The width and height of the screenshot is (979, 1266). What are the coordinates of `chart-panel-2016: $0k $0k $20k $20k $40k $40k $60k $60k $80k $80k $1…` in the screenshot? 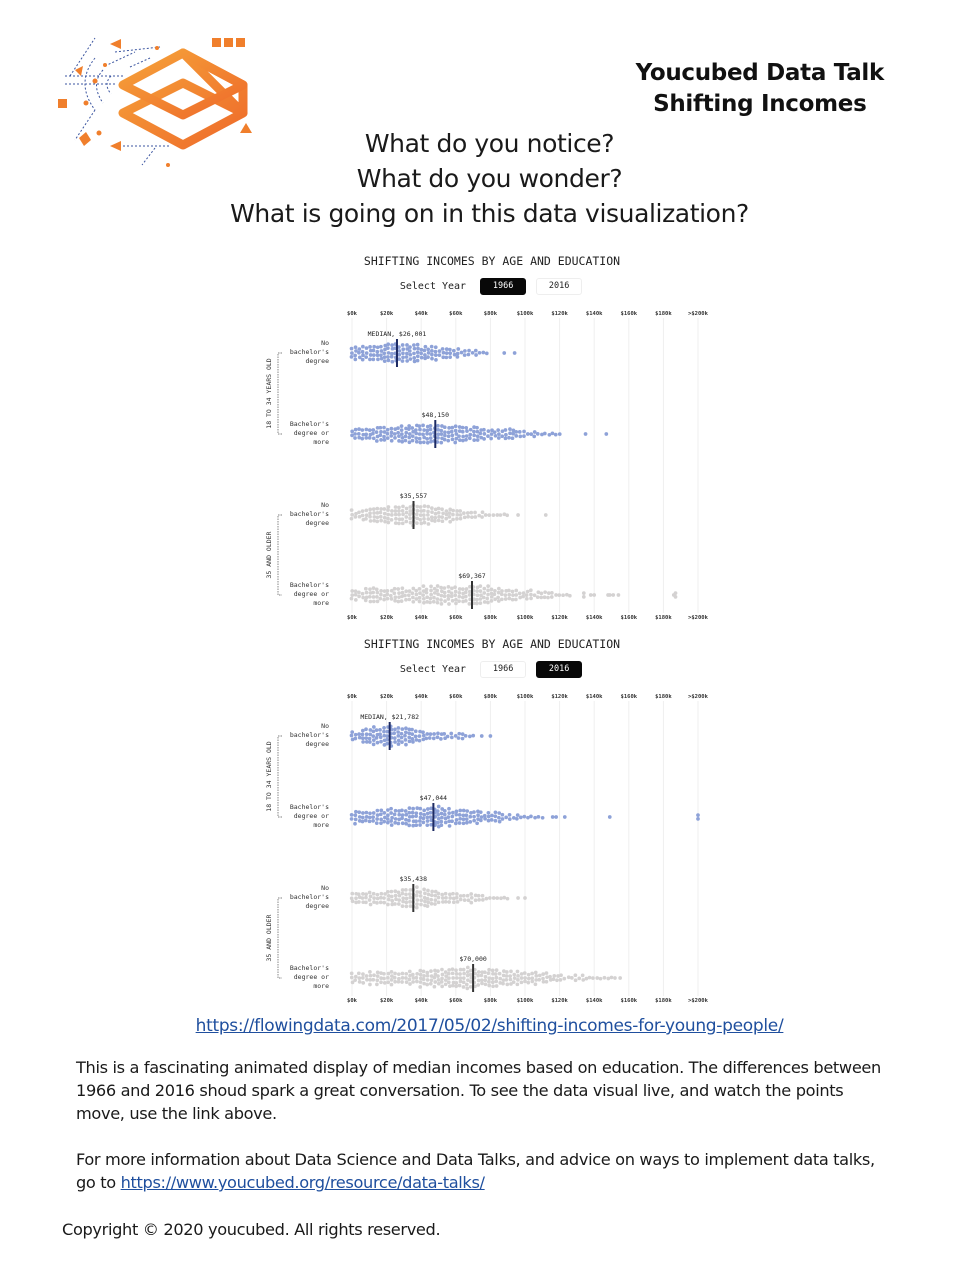 It's located at (492, 823).